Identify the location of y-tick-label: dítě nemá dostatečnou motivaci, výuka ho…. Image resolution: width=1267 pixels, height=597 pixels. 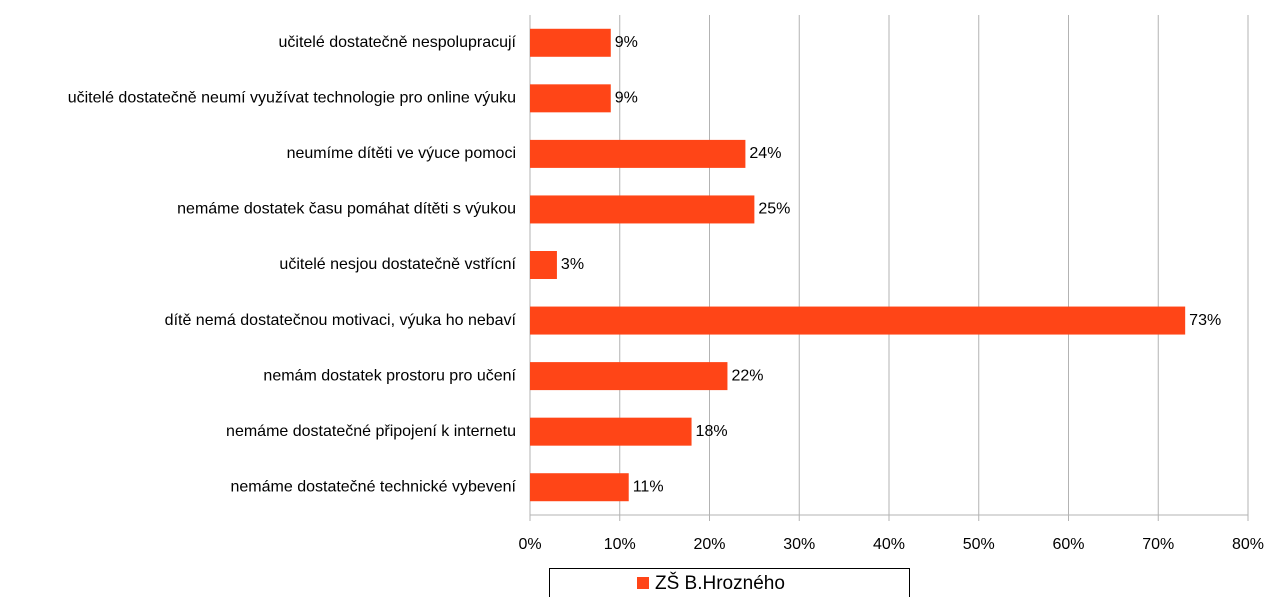
(341, 320).